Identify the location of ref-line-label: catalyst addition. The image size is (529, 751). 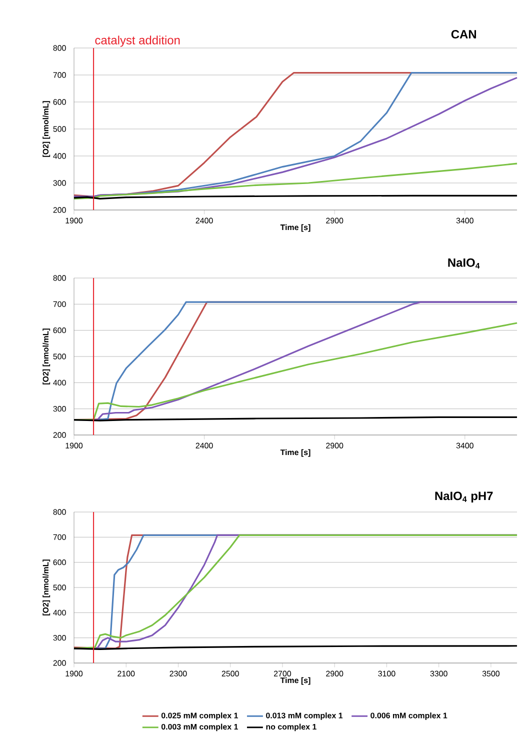
(137, 41).